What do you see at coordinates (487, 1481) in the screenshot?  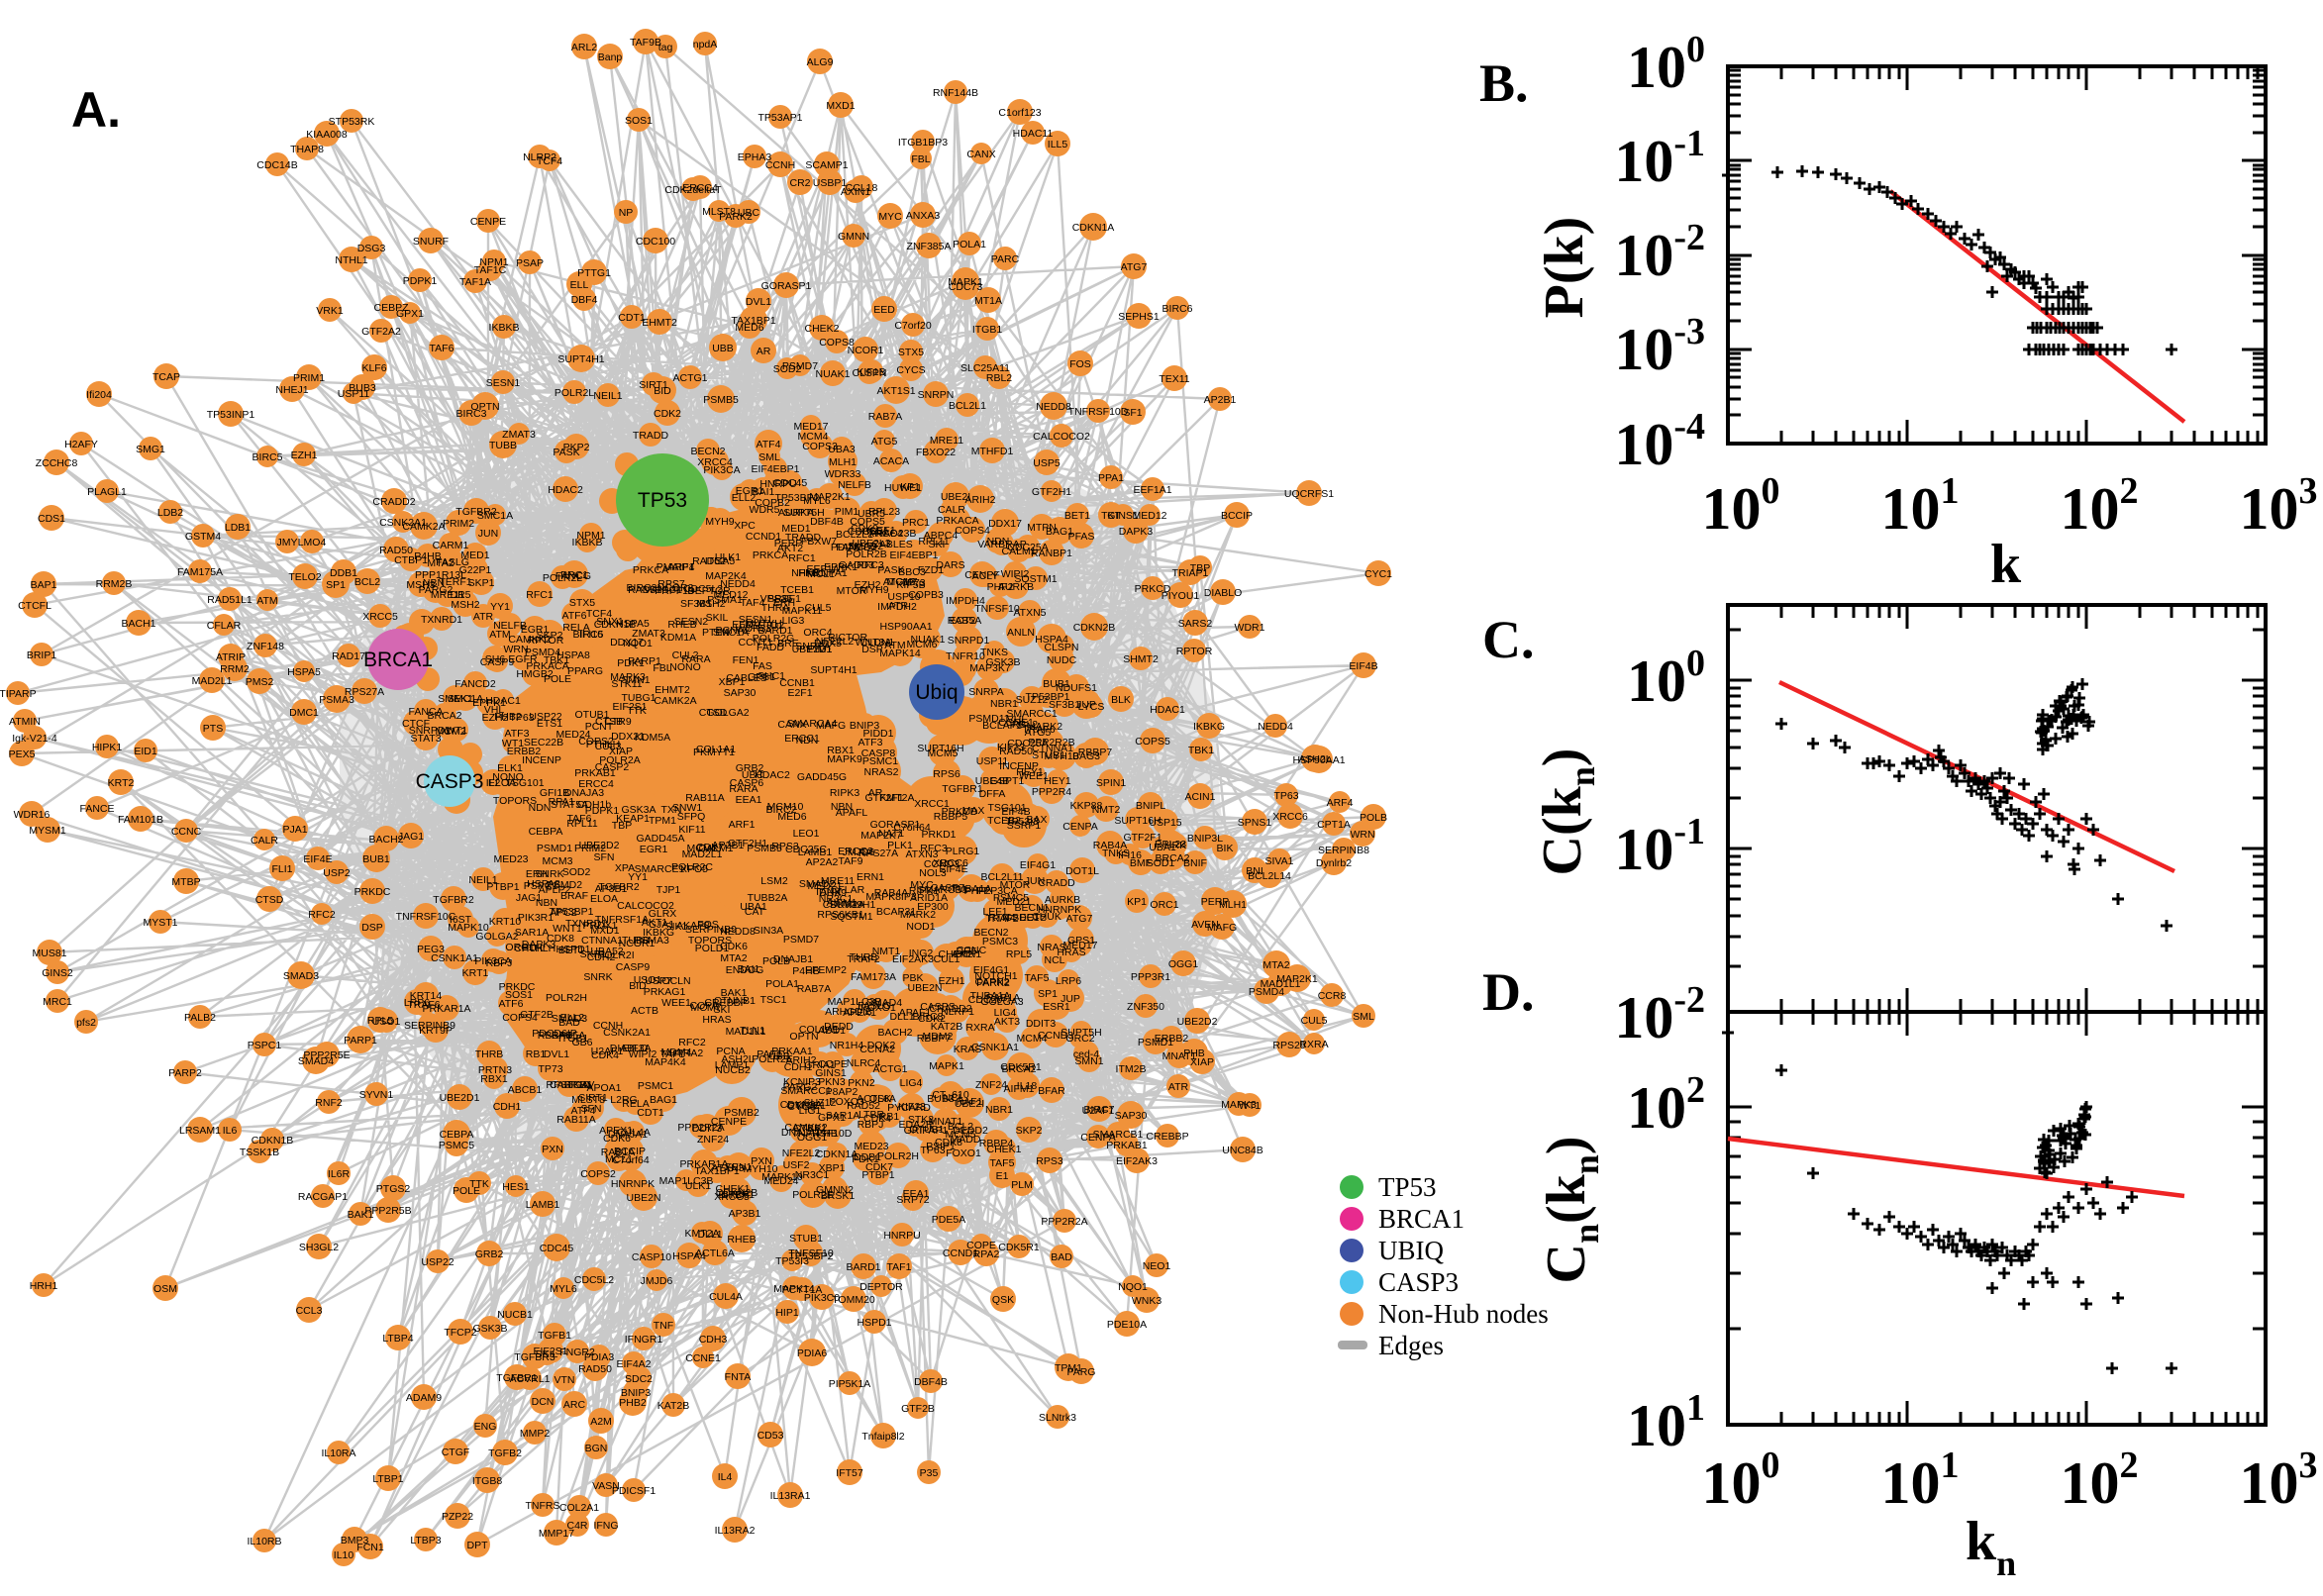 I see `svg-text: ITGB8` at bounding box center [487, 1481].